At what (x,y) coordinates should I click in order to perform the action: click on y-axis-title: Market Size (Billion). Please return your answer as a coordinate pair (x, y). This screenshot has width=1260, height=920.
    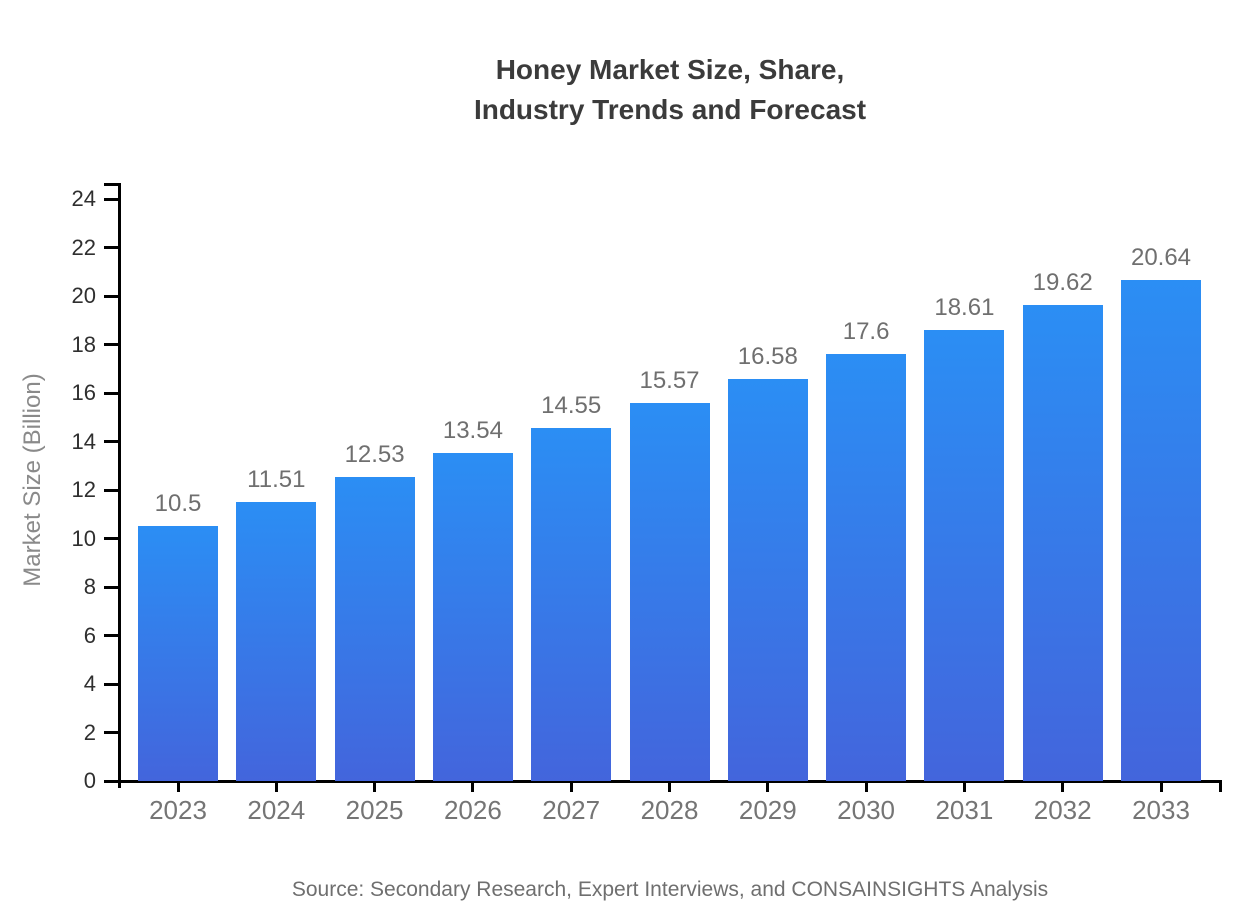
    Looking at the image, I should click on (32, 480).